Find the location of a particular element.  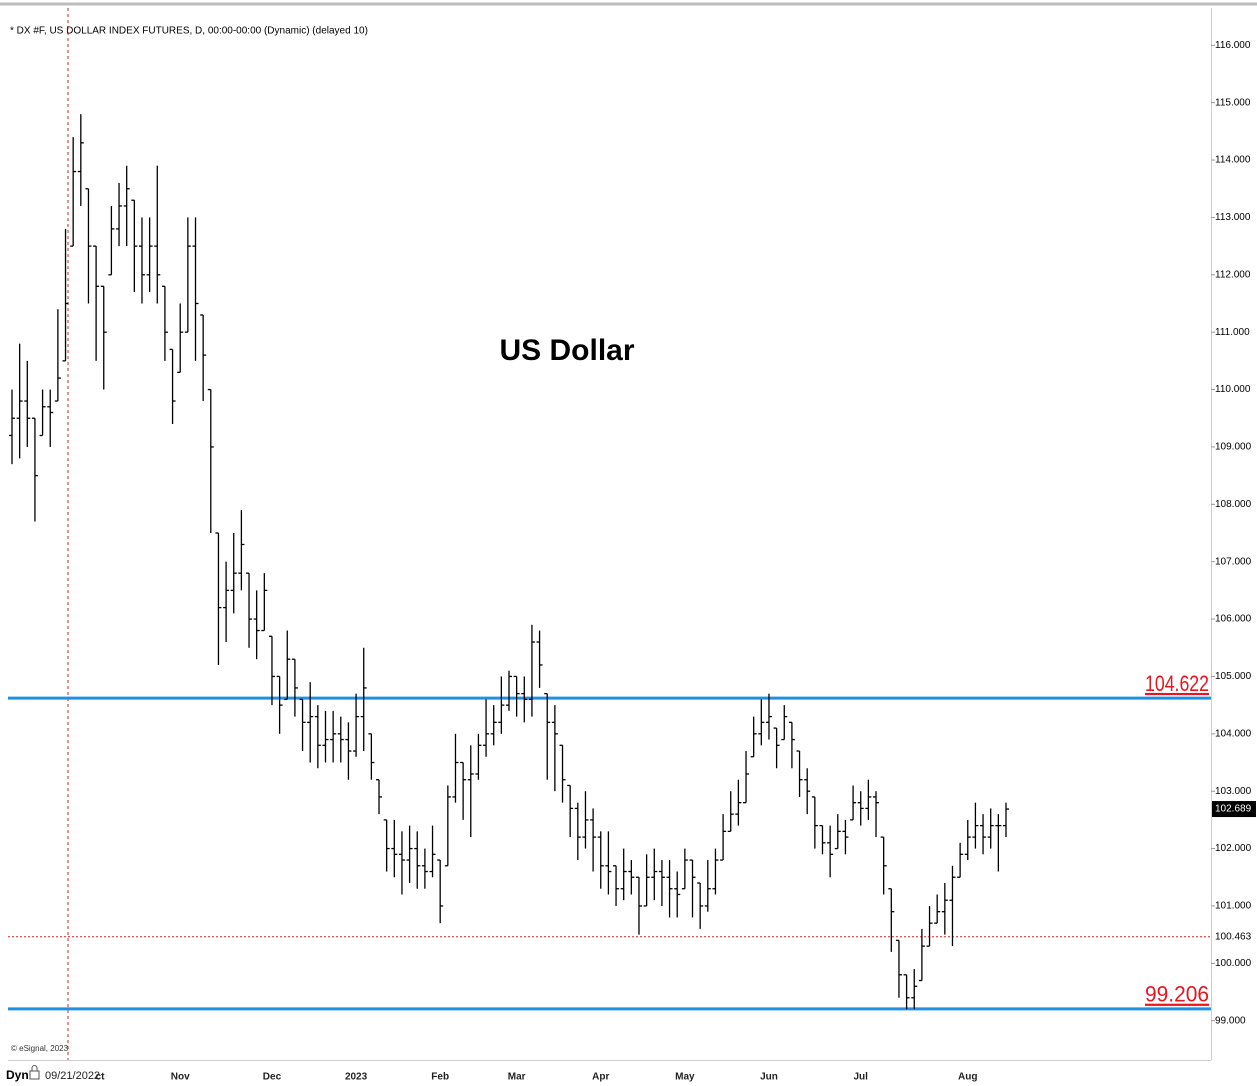

y-tick-label: 100.000 is located at coordinates (1233, 963).